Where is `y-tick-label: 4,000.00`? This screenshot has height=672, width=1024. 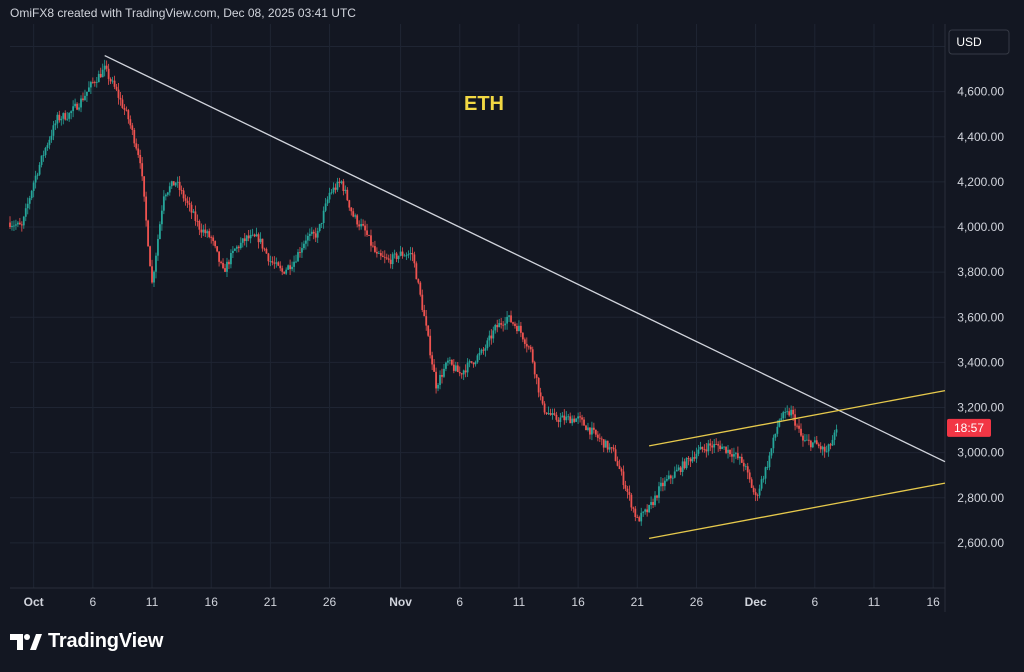 y-tick-label: 4,000.00 is located at coordinates (980, 227).